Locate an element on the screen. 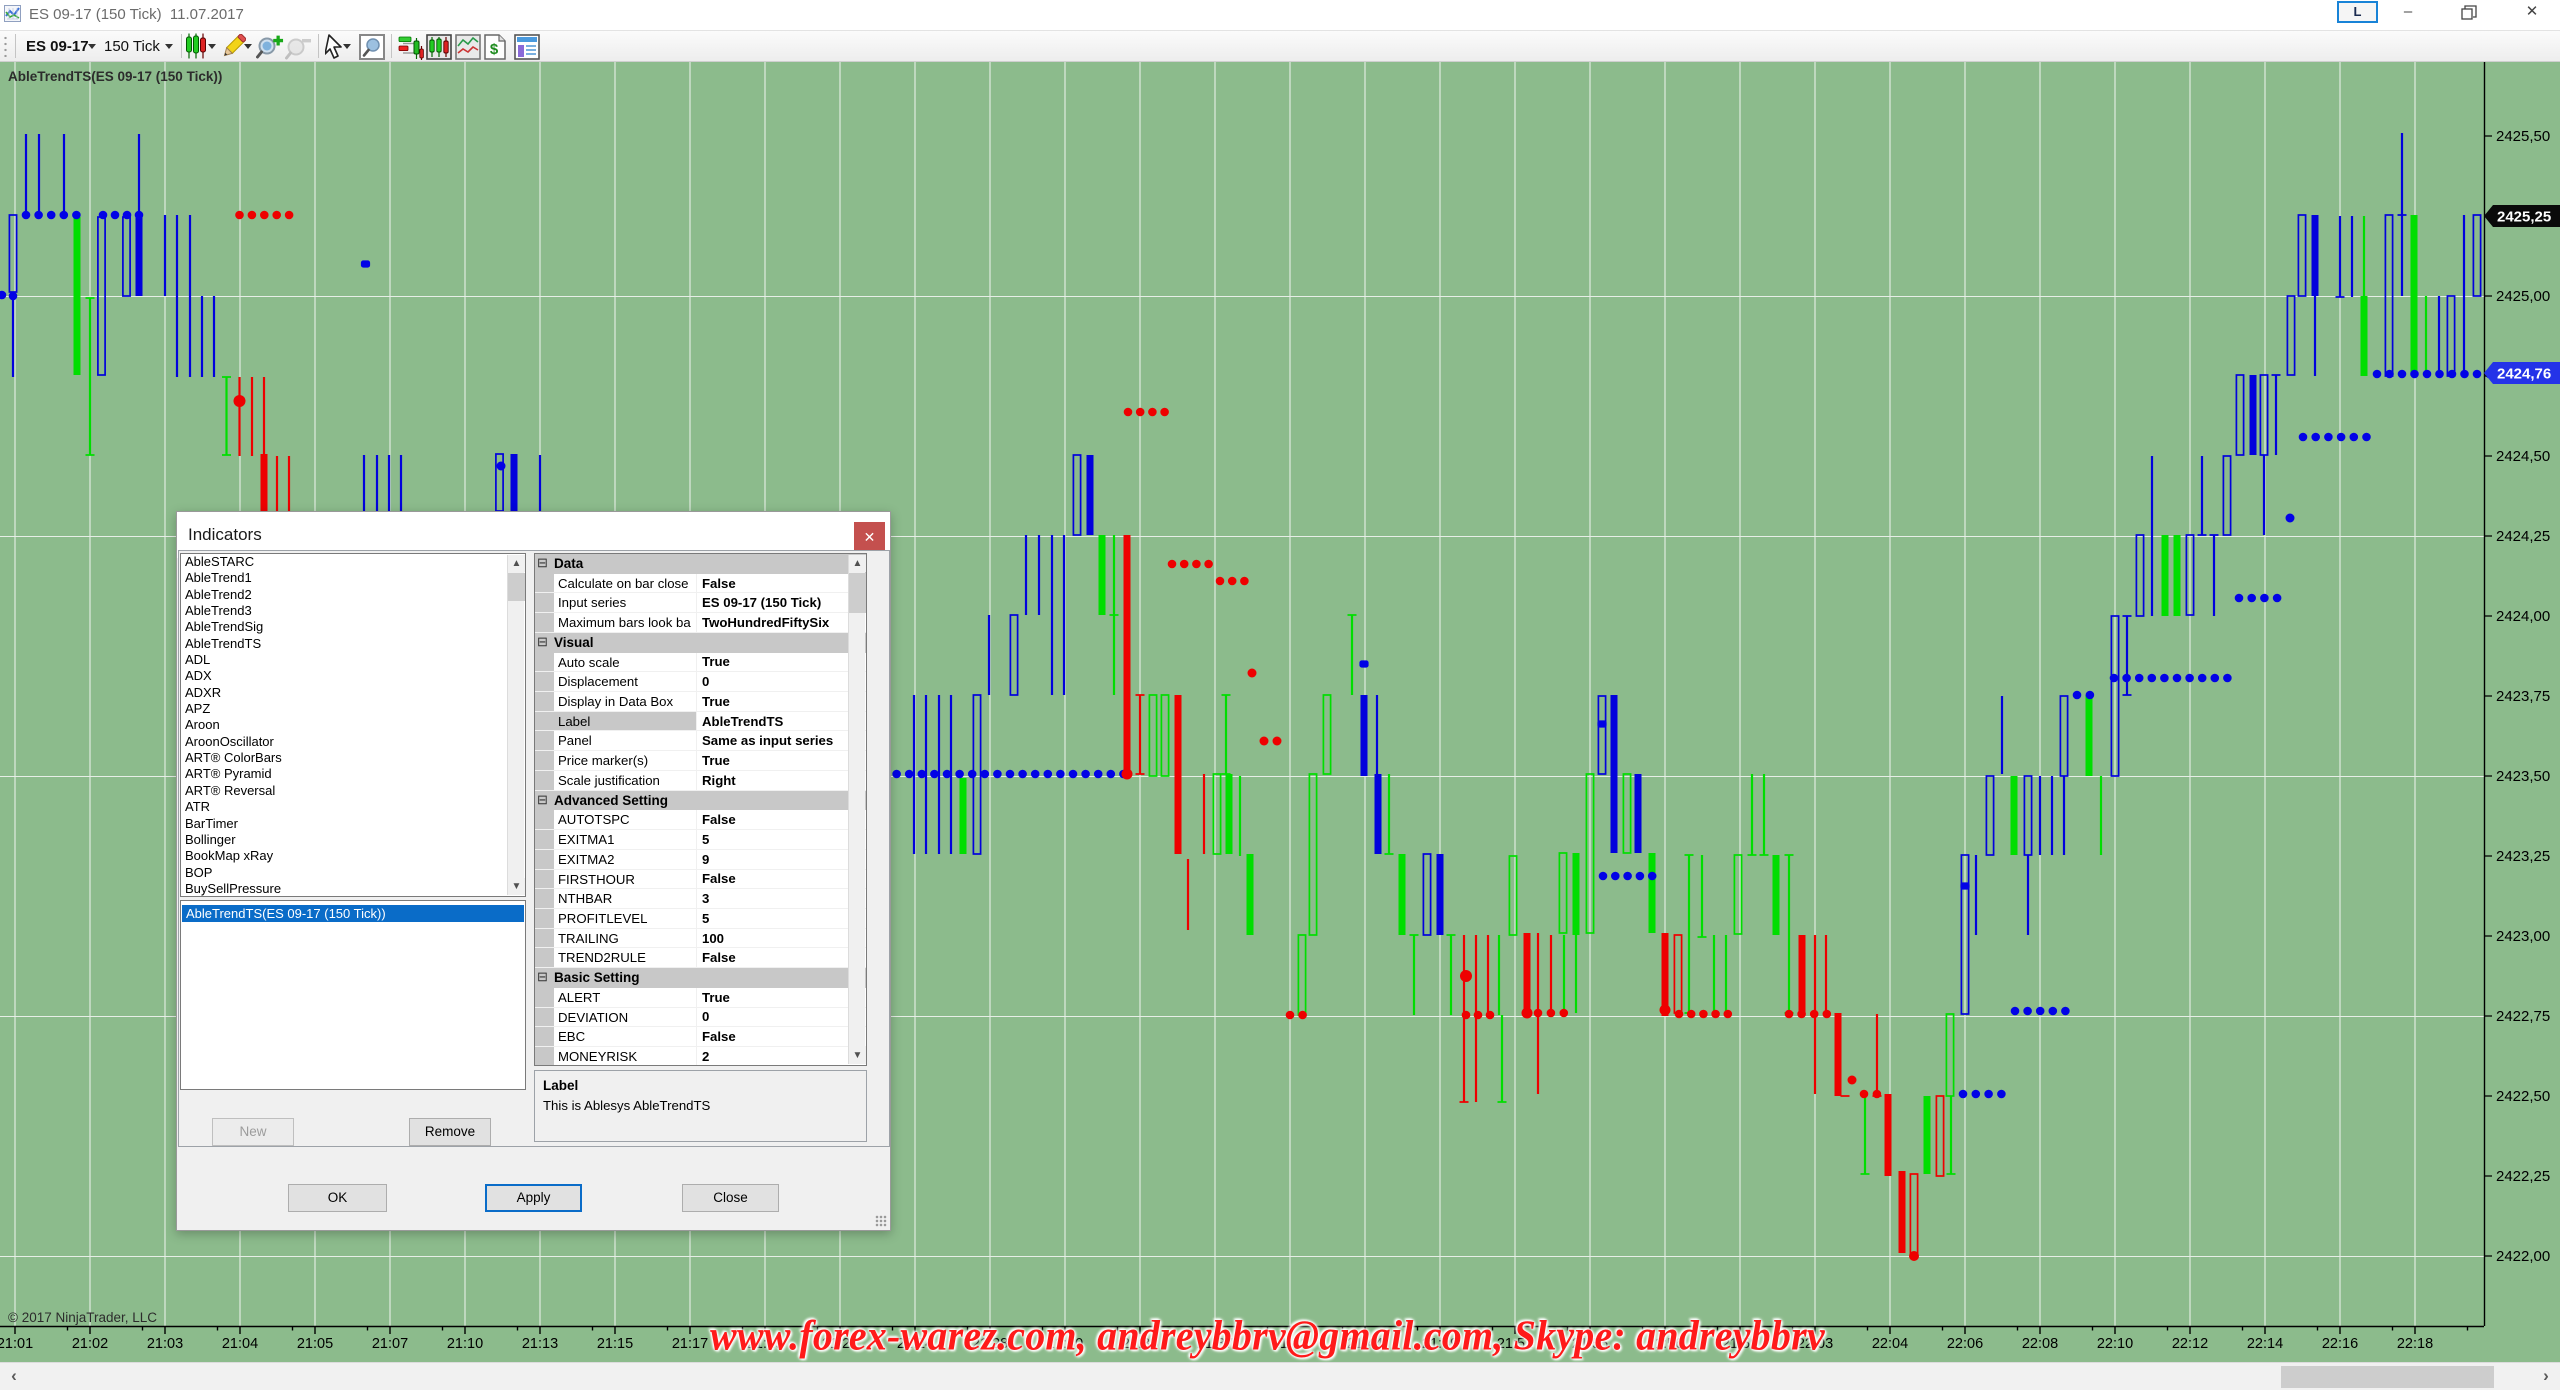  svg-text: 21:04 is located at coordinates (240, 1344).